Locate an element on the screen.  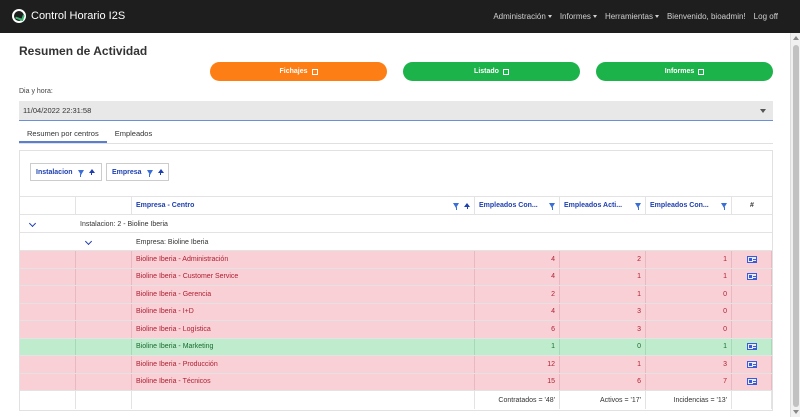
table-row: Bioline Iberia - Producción 12 1 3 is located at coordinates (396, 365).